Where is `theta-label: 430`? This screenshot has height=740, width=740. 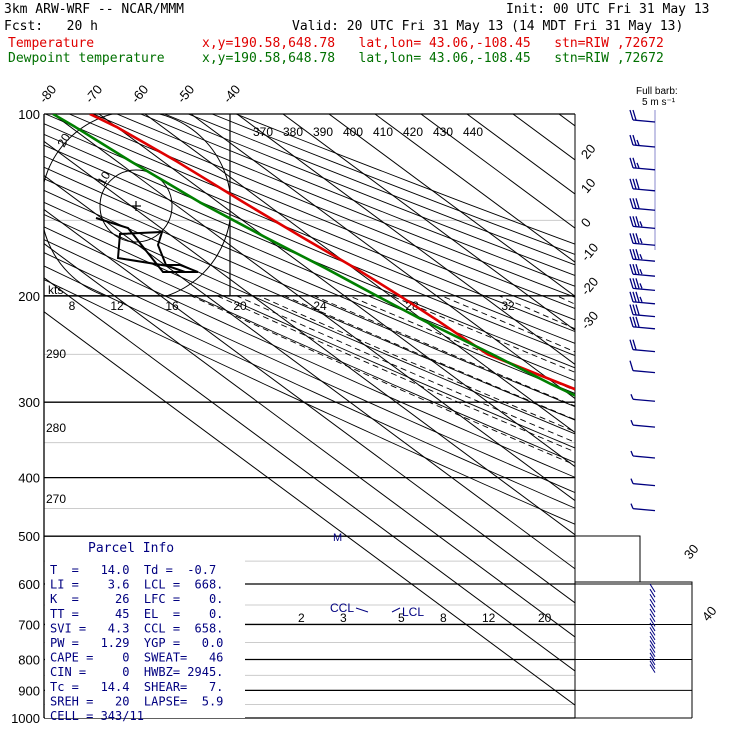
theta-label: 430 is located at coordinates (443, 132).